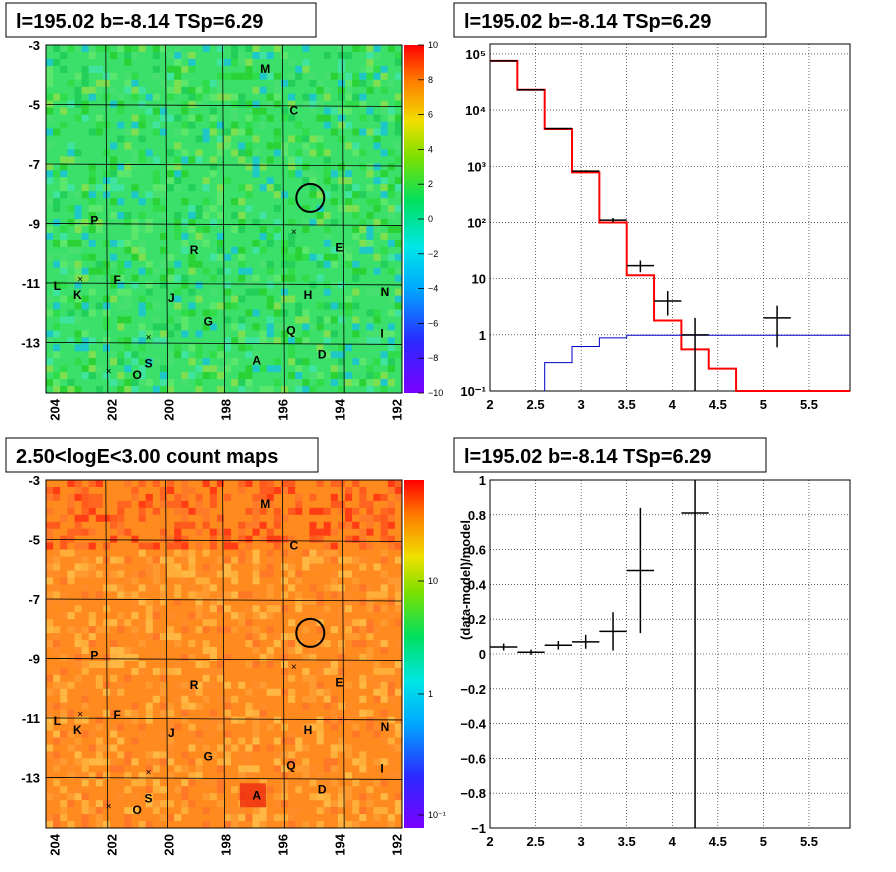 The image size is (896, 872). What do you see at coordinates (34, 104) in the screenshot?
I see `y-tick-label: -5` at bounding box center [34, 104].